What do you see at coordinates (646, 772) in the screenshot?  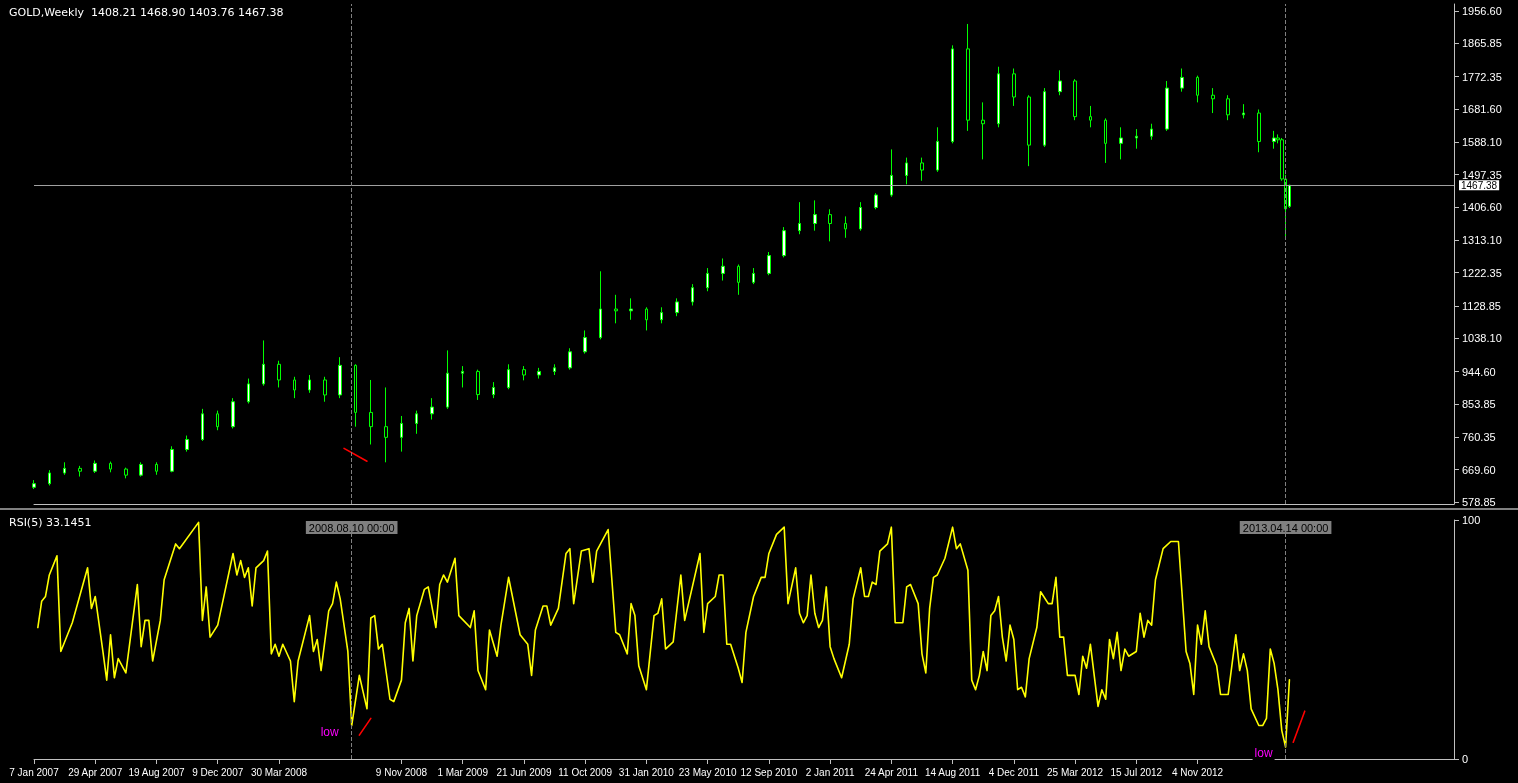 I see `x-tick-label: 31 Jan 2010` at bounding box center [646, 772].